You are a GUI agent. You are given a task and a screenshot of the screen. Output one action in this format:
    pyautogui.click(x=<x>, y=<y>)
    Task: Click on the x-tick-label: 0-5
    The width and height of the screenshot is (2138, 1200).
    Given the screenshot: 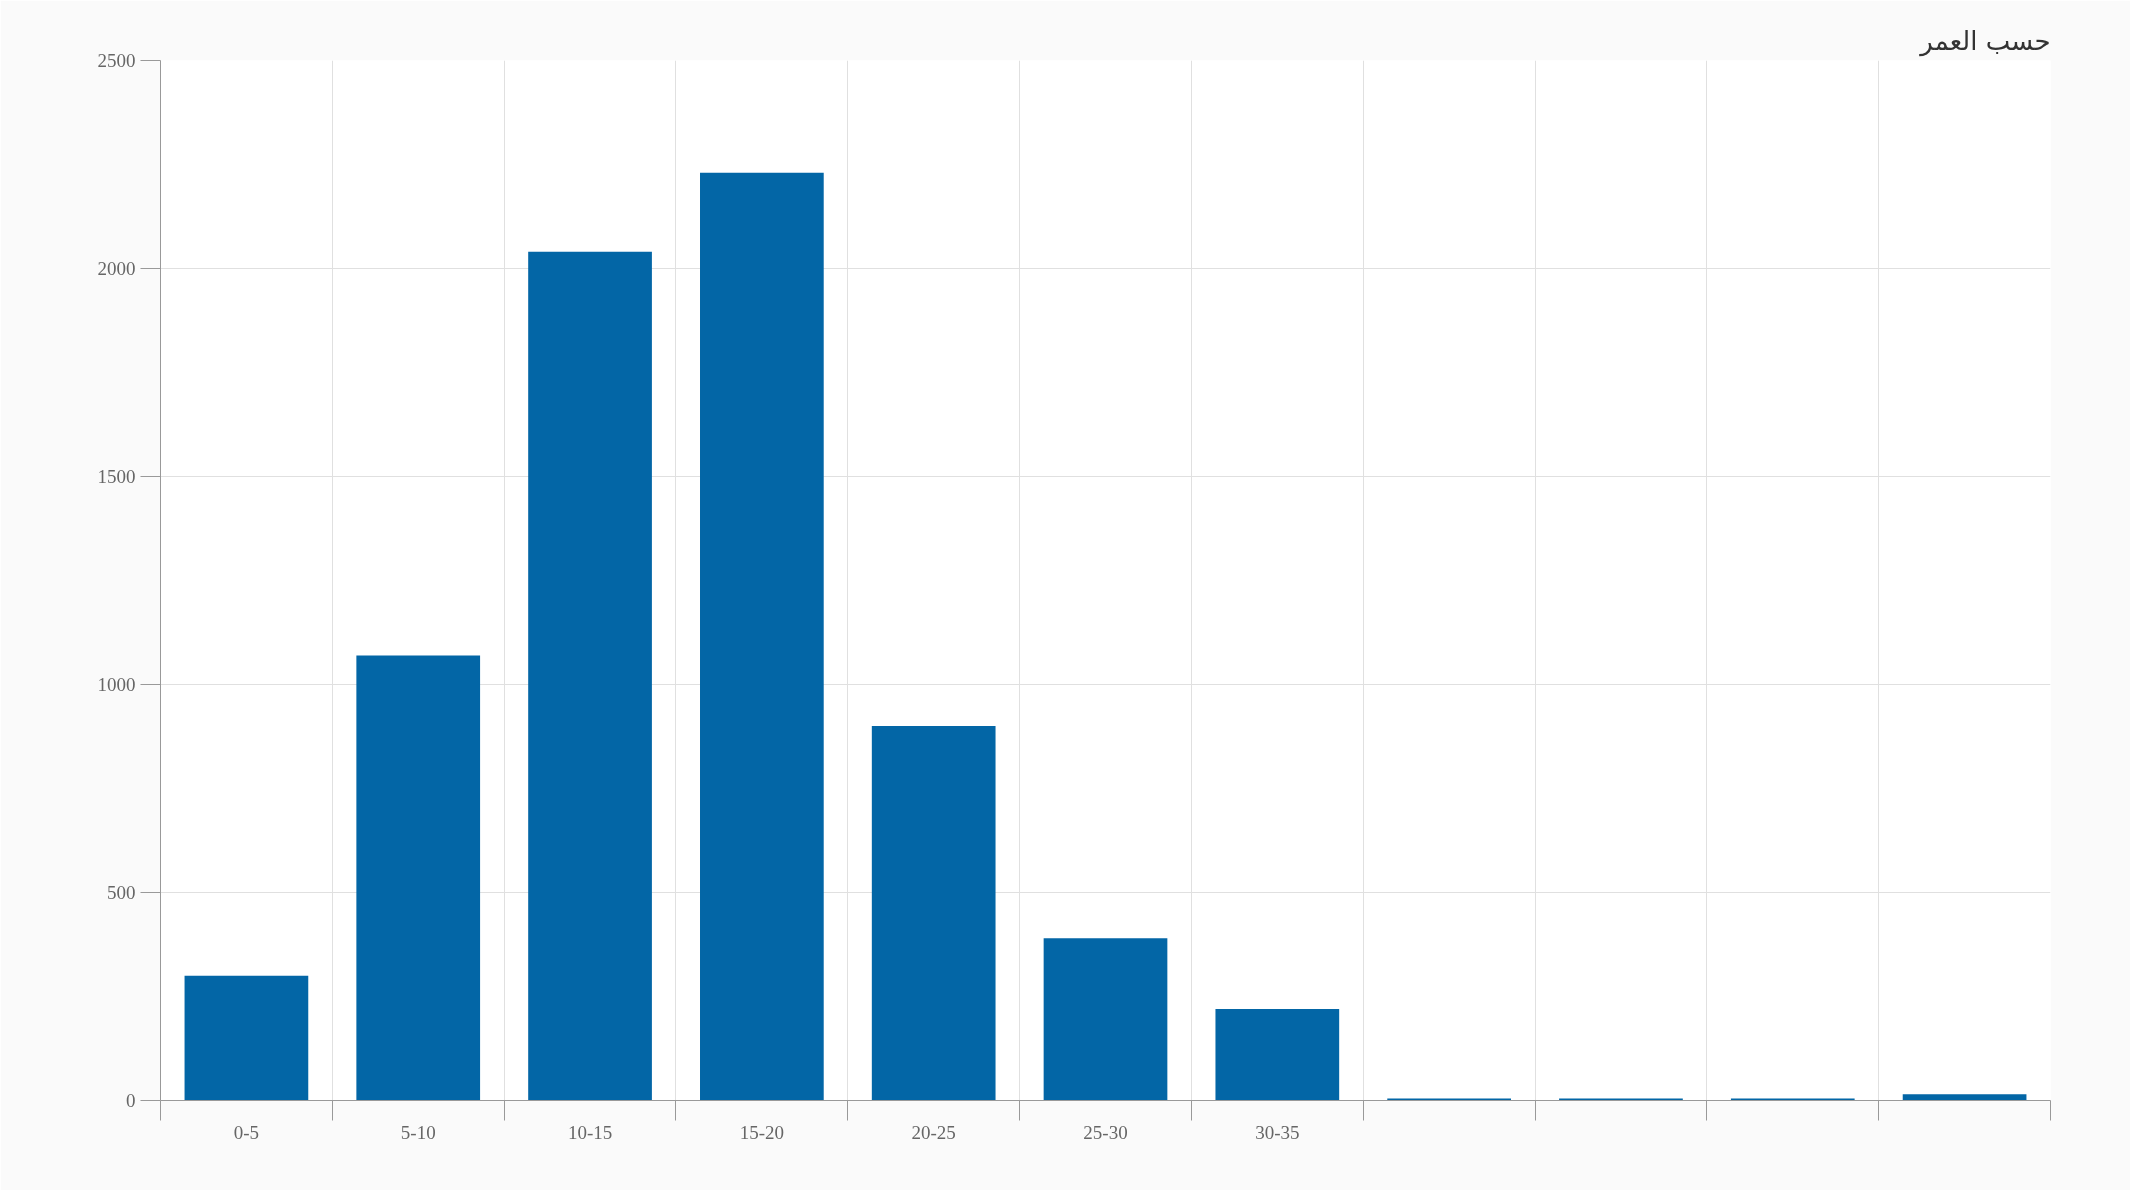 What is the action you would take?
    pyautogui.click(x=246, y=1132)
    